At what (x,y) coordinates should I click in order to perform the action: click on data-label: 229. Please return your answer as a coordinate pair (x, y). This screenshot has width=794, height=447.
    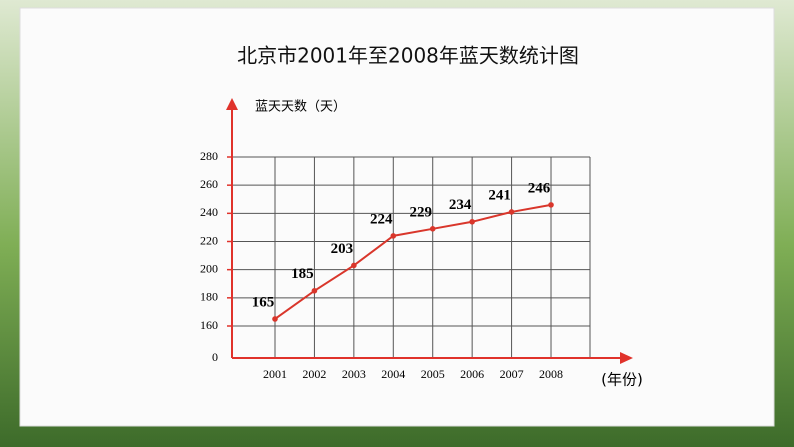
    Looking at the image, I should click on (420, 212).